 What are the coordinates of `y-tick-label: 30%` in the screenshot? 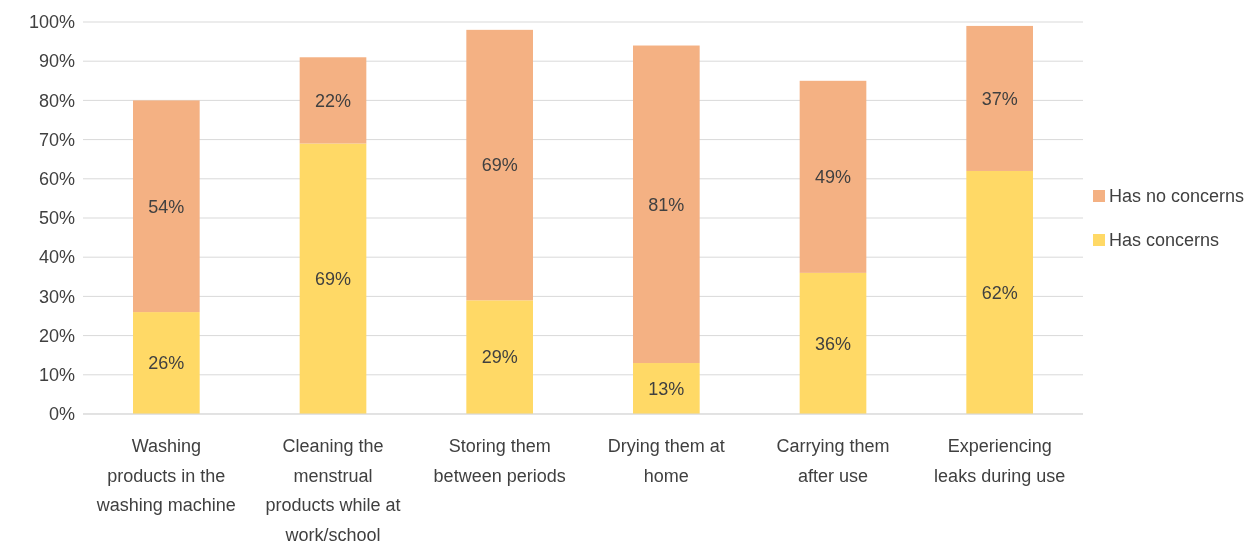 It's located at (56, 296).